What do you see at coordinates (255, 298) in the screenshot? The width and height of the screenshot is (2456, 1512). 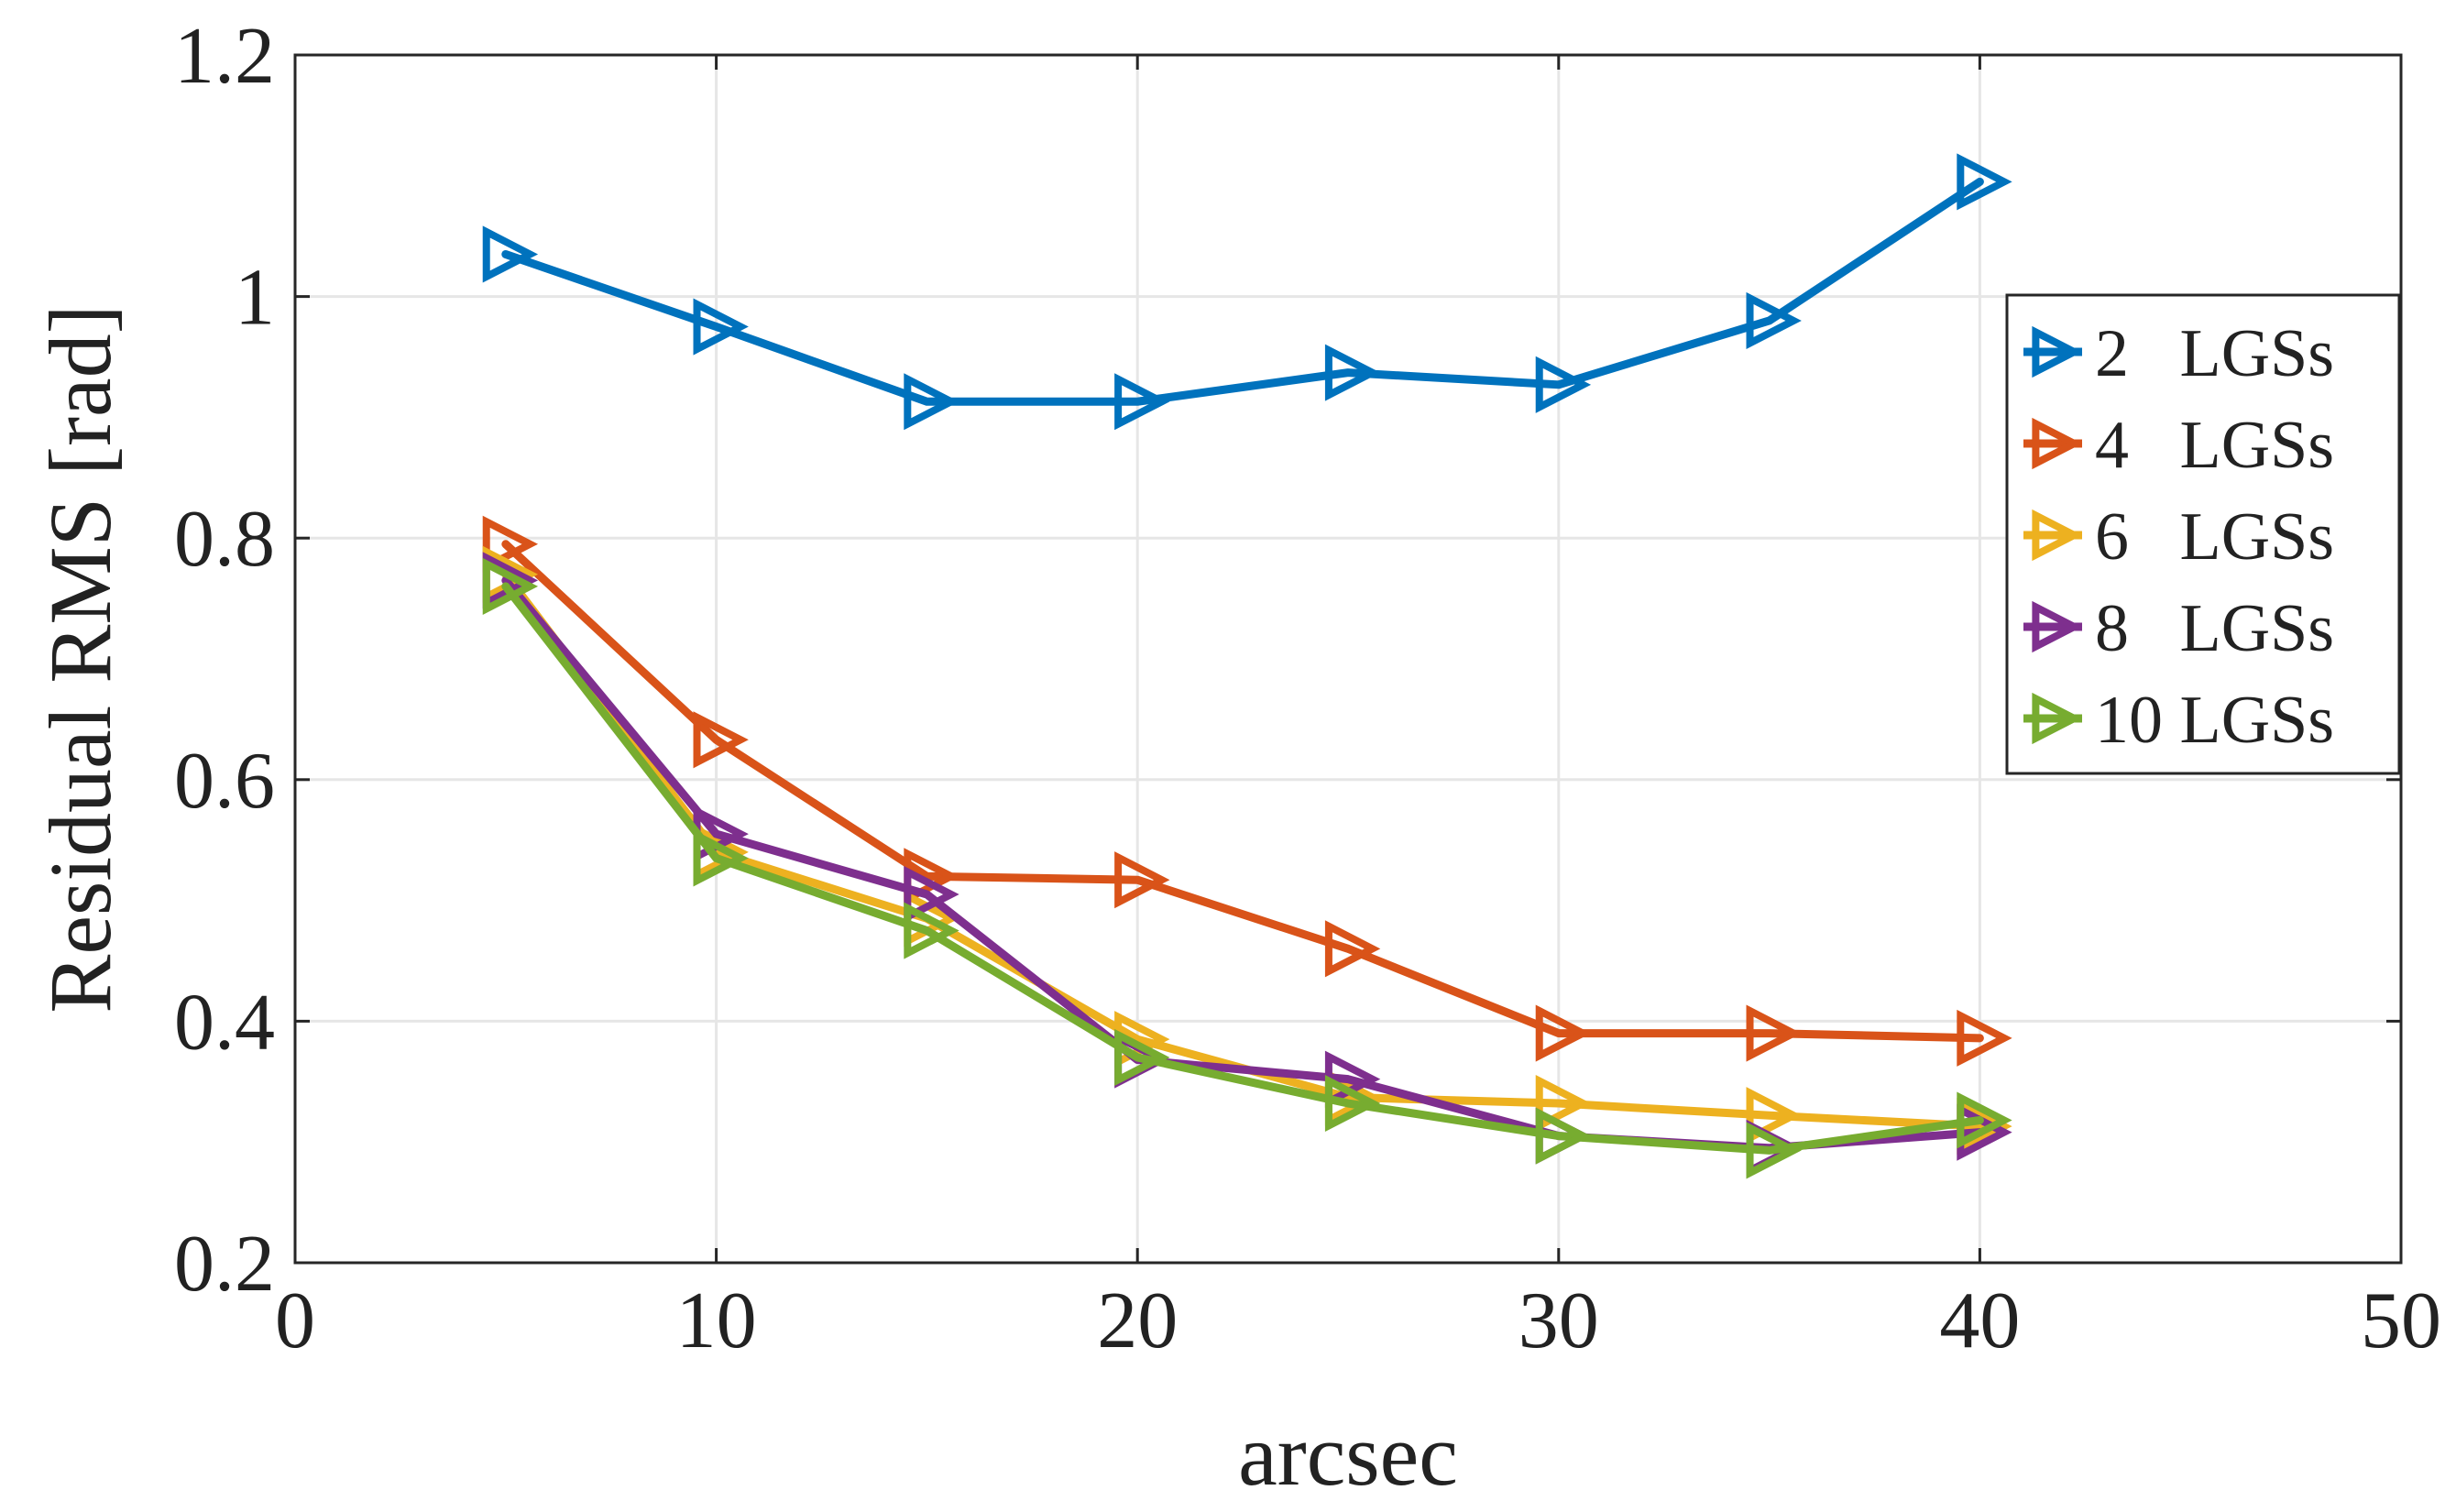 I see `y-tick-label: 1` at bounding box center [255, 298].